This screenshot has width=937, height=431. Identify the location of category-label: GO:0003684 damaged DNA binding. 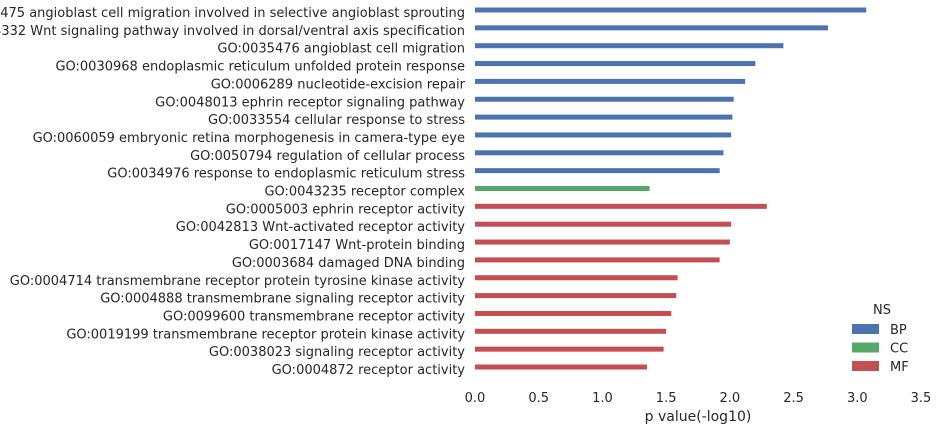
(348, 263).